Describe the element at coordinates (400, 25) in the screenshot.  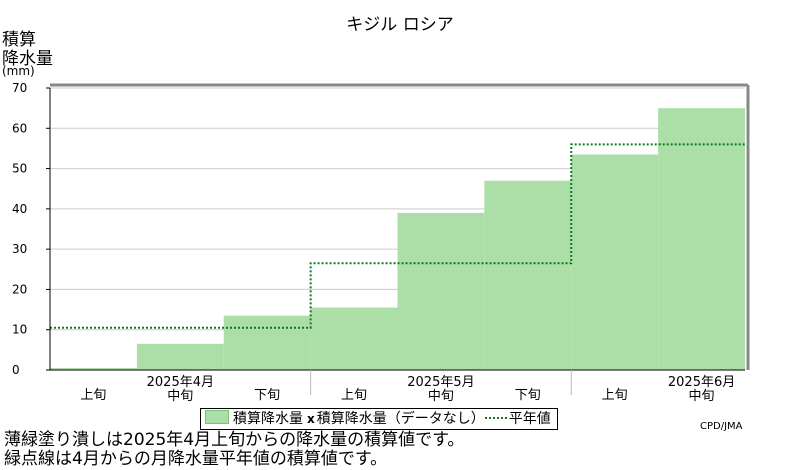
I see `chart-title: キジル ロシア` at that location.